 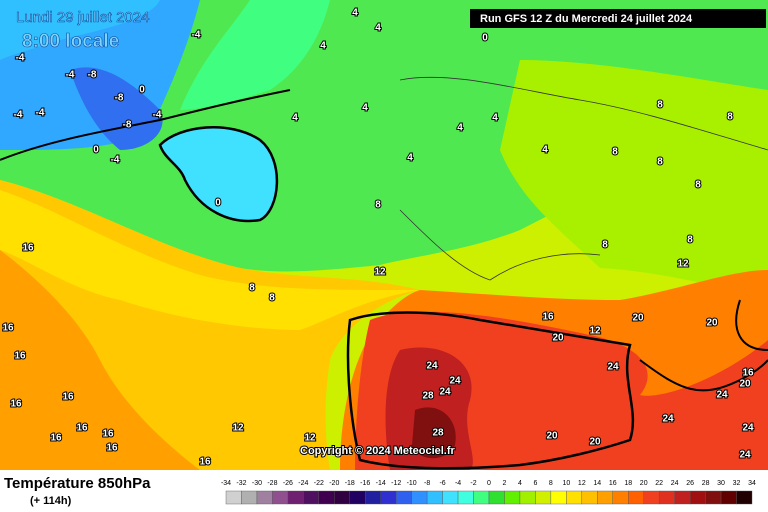 What do you see at coordinates (489, 483) in the screenshot?
I see `colorbar-label: 0` at bounding box center [489, 483].